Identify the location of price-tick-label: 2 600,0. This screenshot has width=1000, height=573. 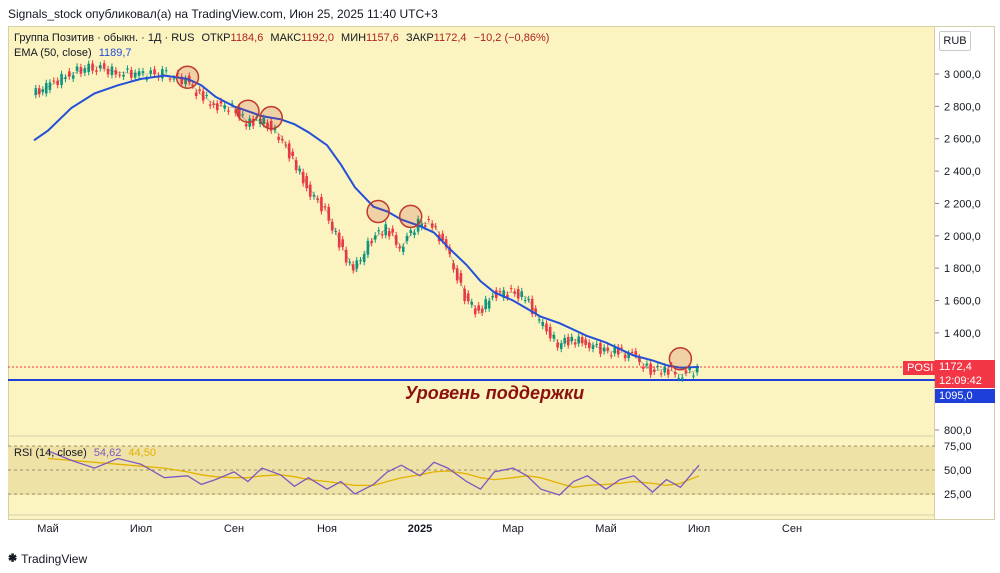
(962, 140).